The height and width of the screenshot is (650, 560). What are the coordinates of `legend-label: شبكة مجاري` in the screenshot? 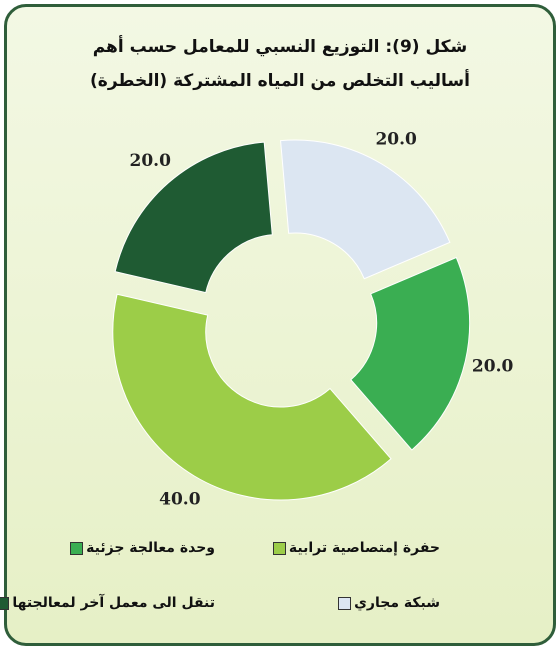 It's located at (397, 603).